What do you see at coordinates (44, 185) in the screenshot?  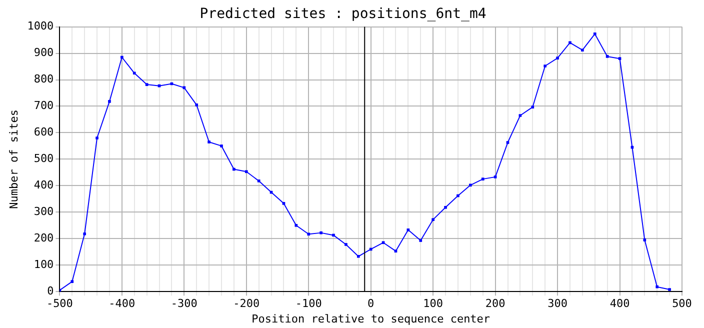 I see `y-tick-label: 400` at bounding box center [44, 185].